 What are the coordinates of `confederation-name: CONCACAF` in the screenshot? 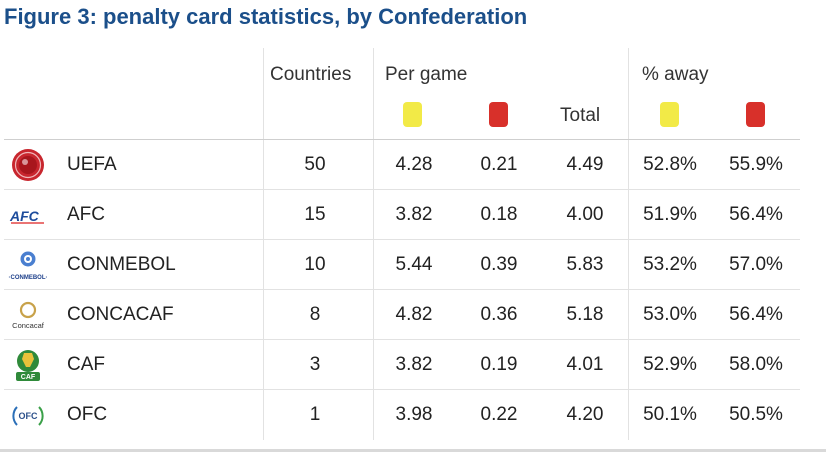 It's located at (120, 314).